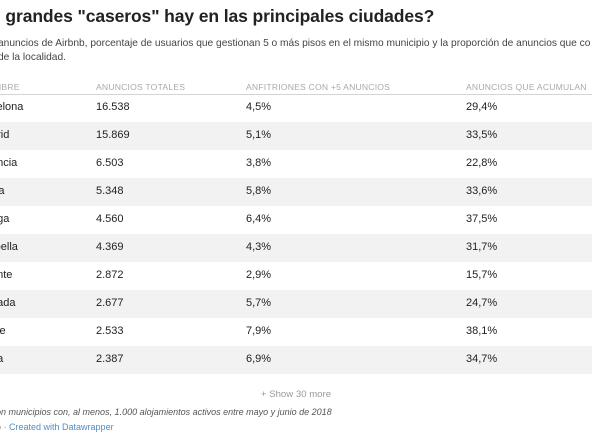 The width and height of the screenshot is (592, 444). What do you see at coordinates (259, 219) in the screenshot?
I see `cell-hosts-5plus: 6,4%` at bounding box center [259, 219].